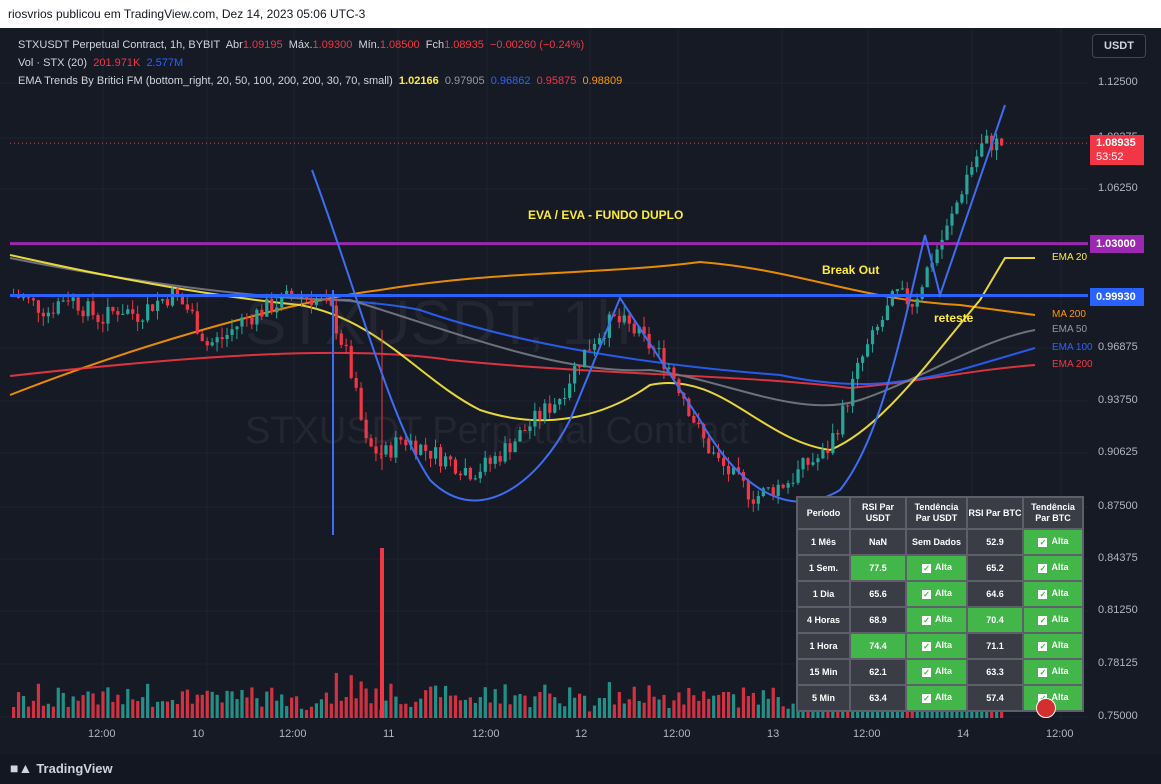 Image resolution: width=1161 pixels, height=784 pixels. What do you see at coordinates (369, 45) in the screenshot?
I see `low-label: Mín.` at bounding box center [369, 45].